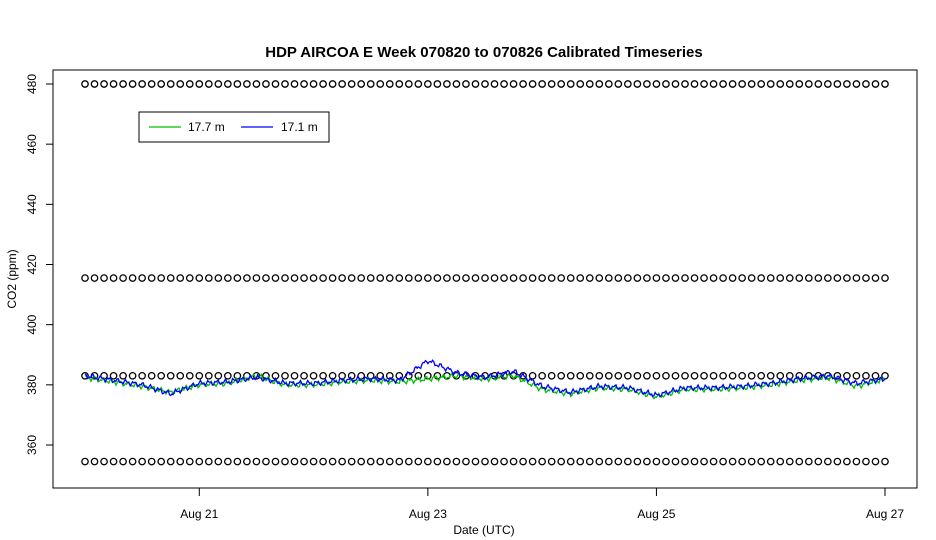 Image resolution: width=936 pixels, height=540 pixels. What do you see at coordinates (428, 514) in the screenshot?
I see `x-tick-label: Aug 23` at bounding box center [428, 514].